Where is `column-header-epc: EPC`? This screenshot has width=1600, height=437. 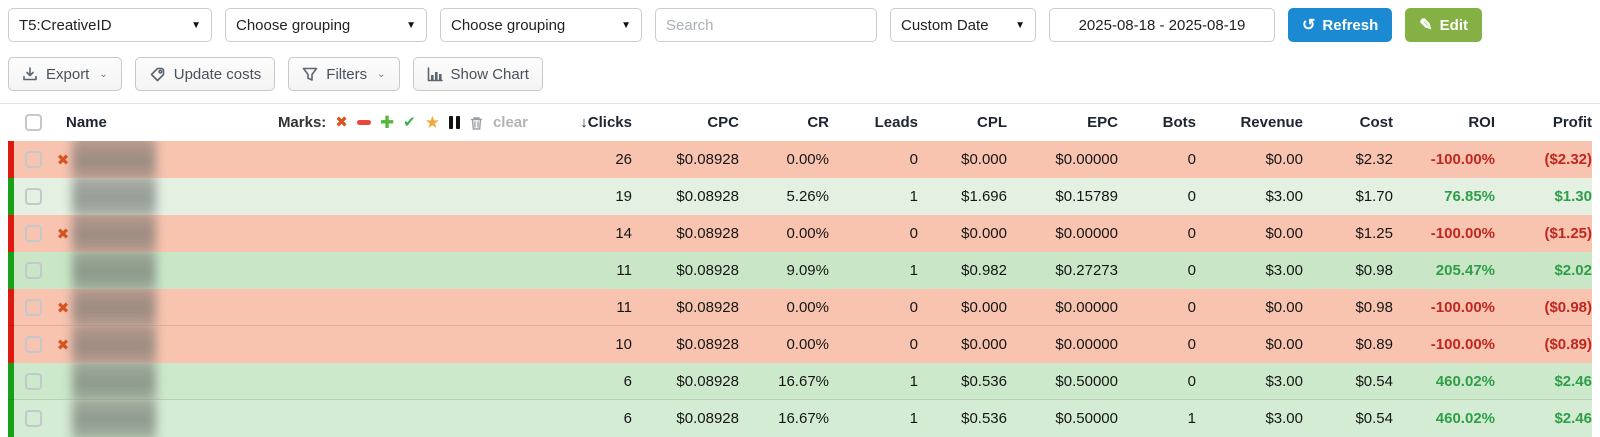
column-header-epc: EPC is located at coordinates (1102, 122).